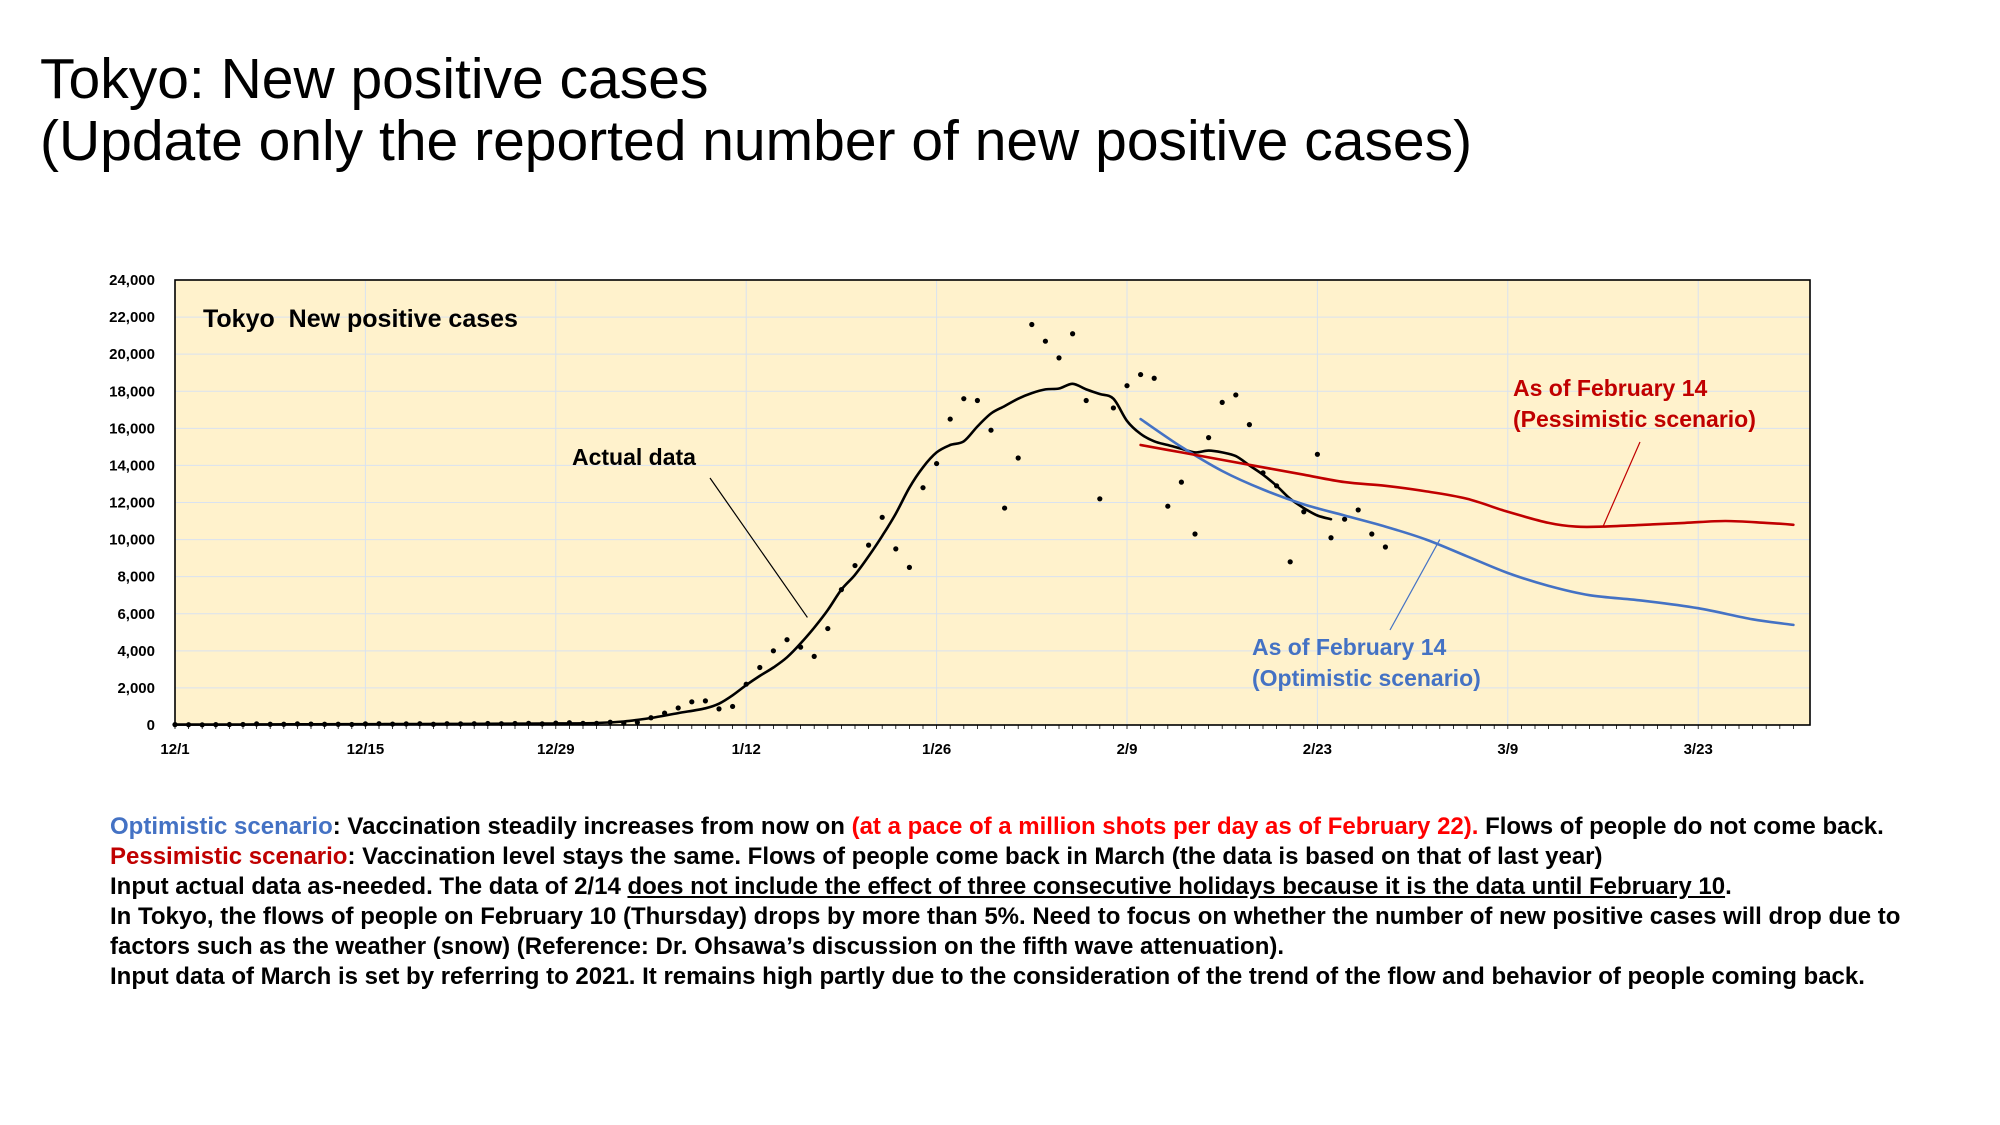  Describe the element at coordinates (132, 317) in the screenshot. I see `y-tick-label: 22,000` at that location.